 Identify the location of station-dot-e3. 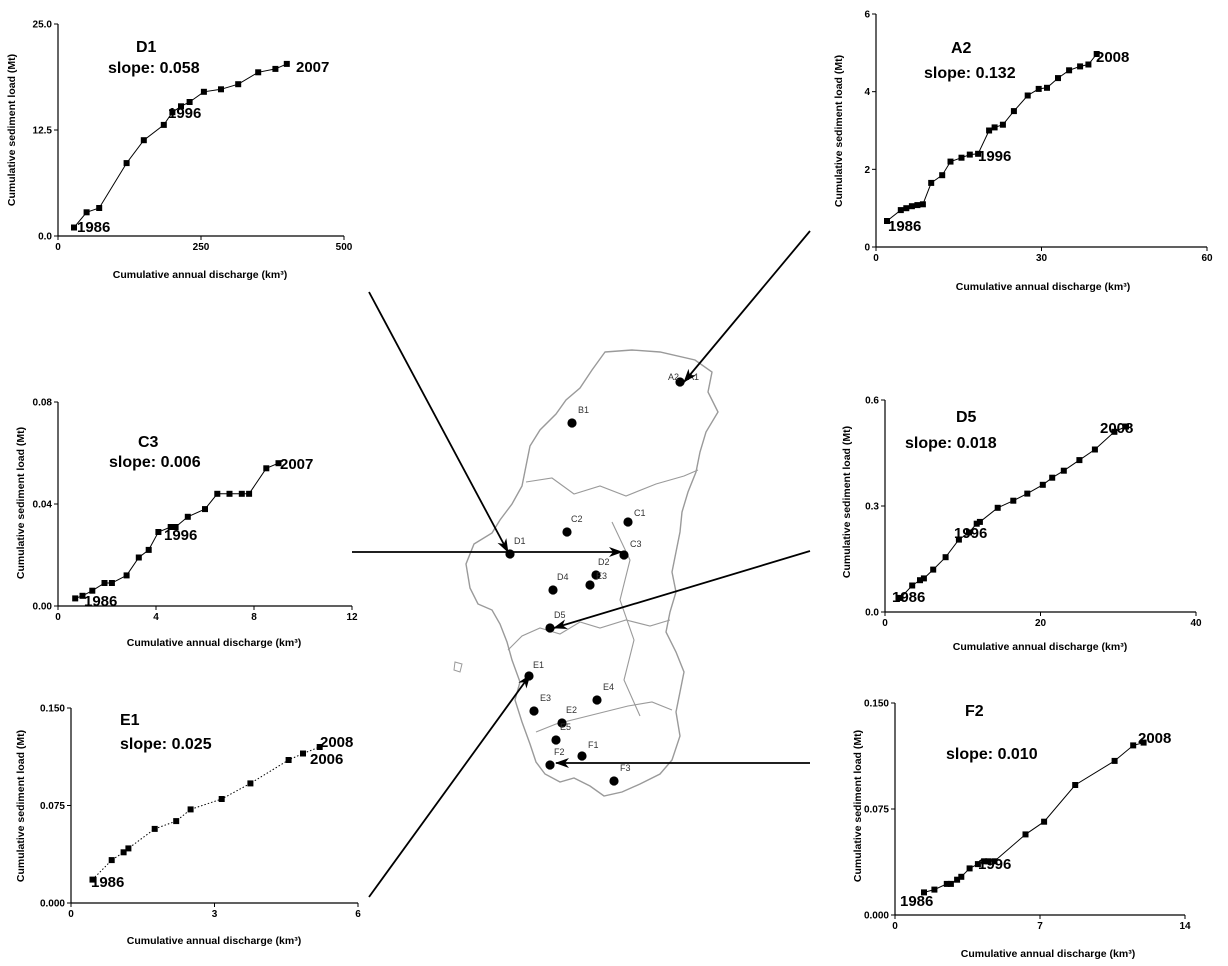
(590, 585).